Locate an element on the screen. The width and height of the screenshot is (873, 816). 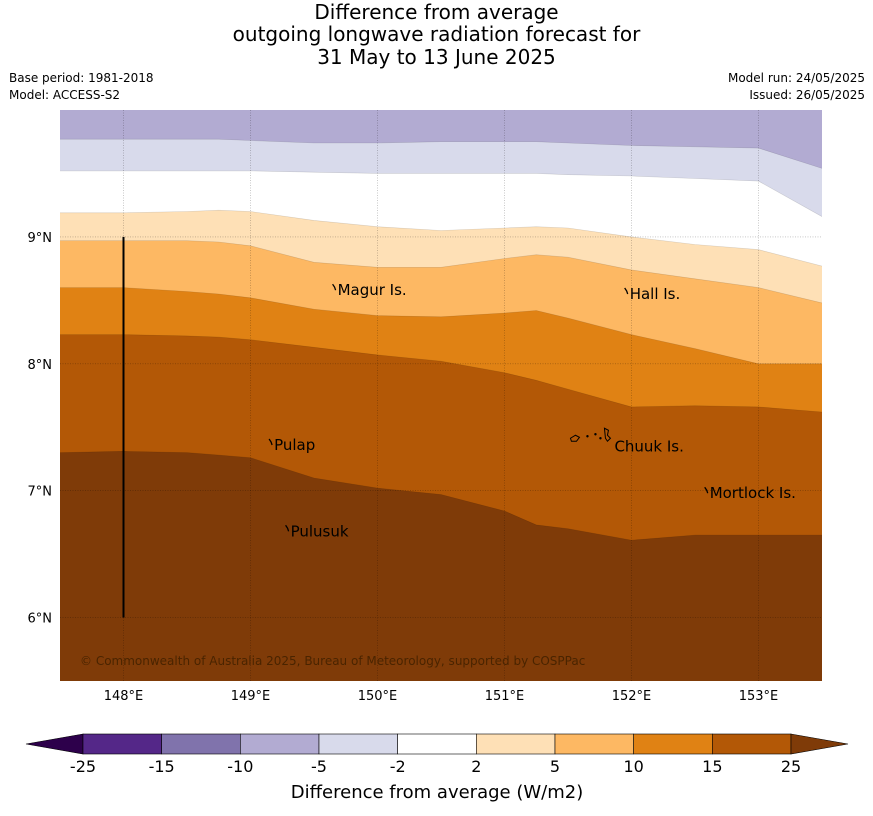
colorbar-title: Difference from average (W/m2) is located at coordinates (437, 792).